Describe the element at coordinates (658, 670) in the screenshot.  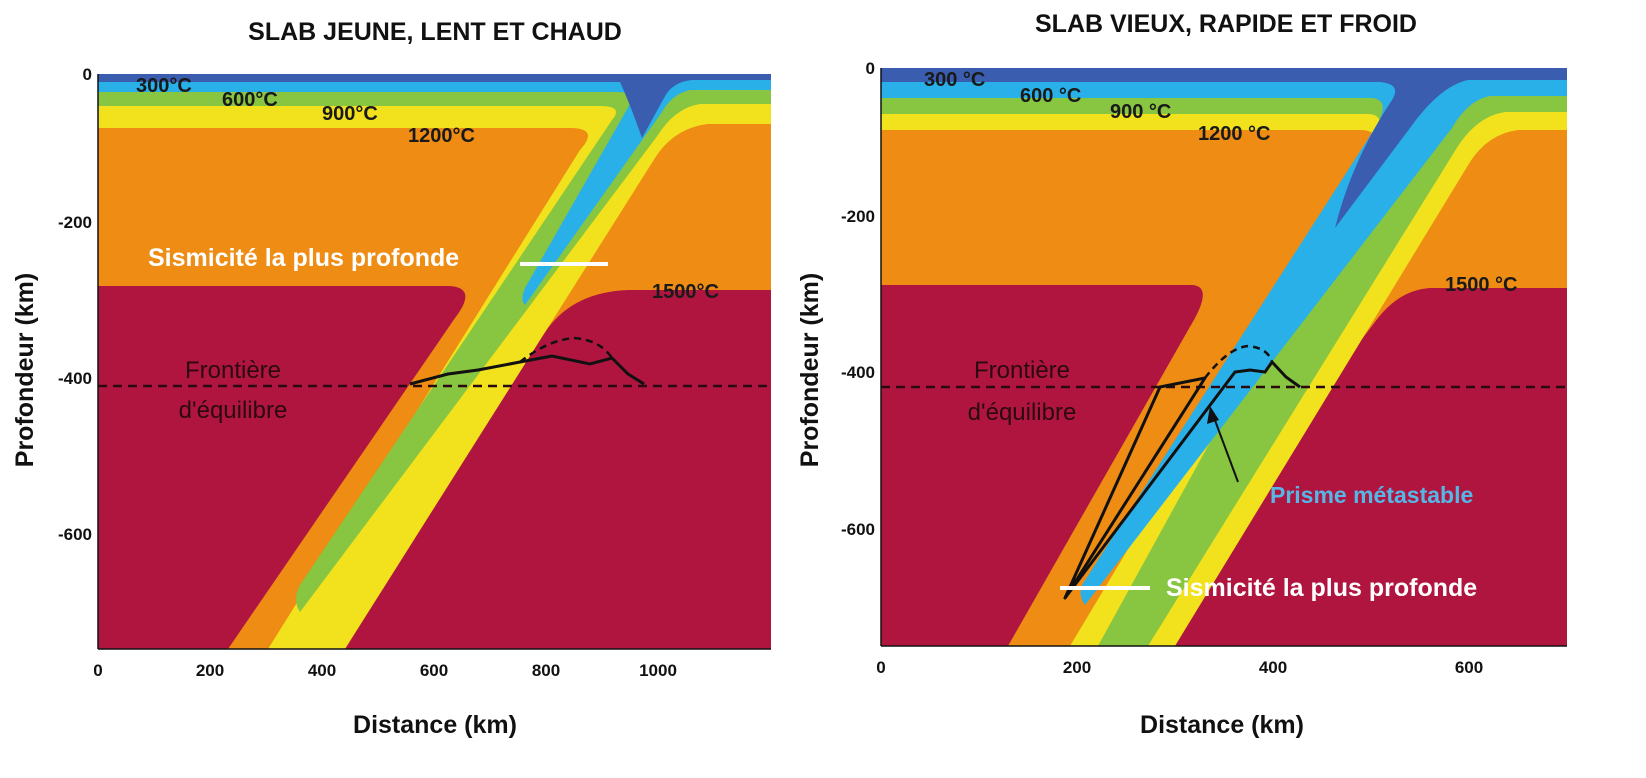
I see `left-xtick-5: 1000` at that location.